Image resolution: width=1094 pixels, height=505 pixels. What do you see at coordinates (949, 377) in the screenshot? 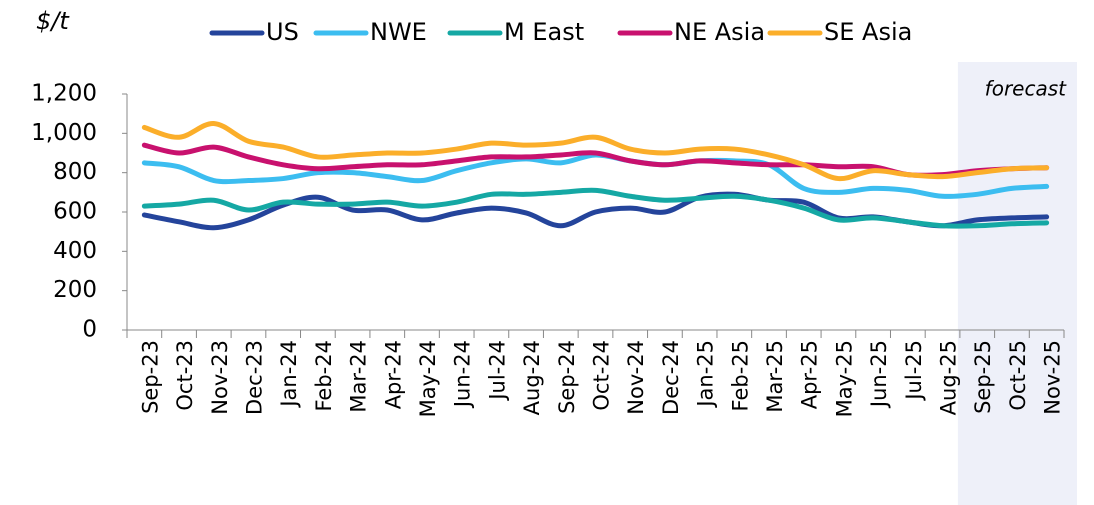
I see `x-tick-label: Aug-25` at bounding box center [949, 377].